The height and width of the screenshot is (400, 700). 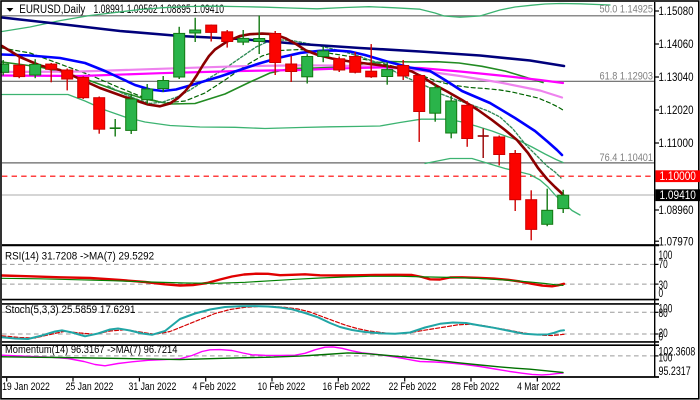 What do you see at coordinates (676, 144) in the screenshot?
I see `svg-text: 1.11000` at bounding box center [676, 144].